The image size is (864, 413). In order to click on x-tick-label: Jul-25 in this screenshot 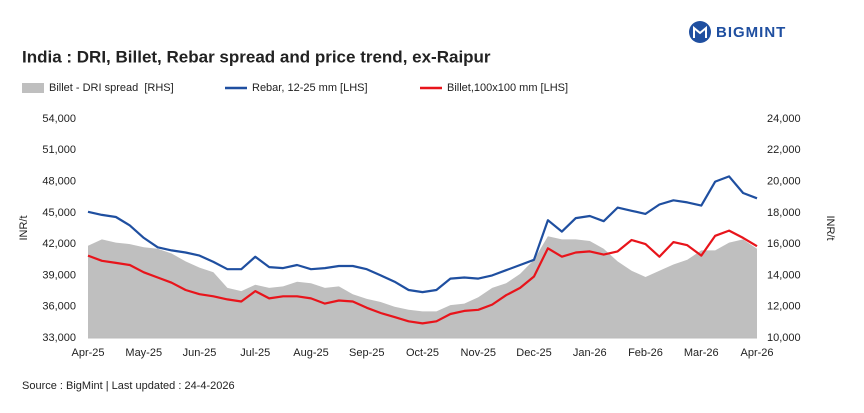, I will do `click(255, 353)`.